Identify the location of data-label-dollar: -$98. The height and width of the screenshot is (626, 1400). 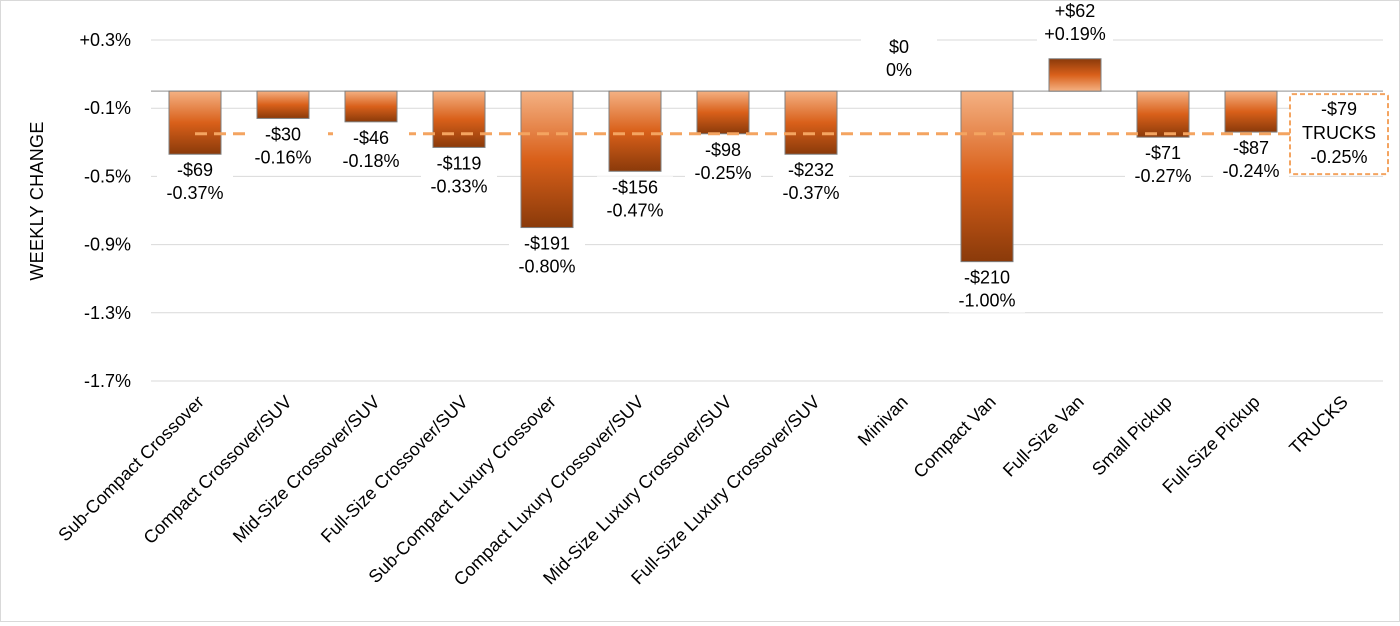
(723, 150).